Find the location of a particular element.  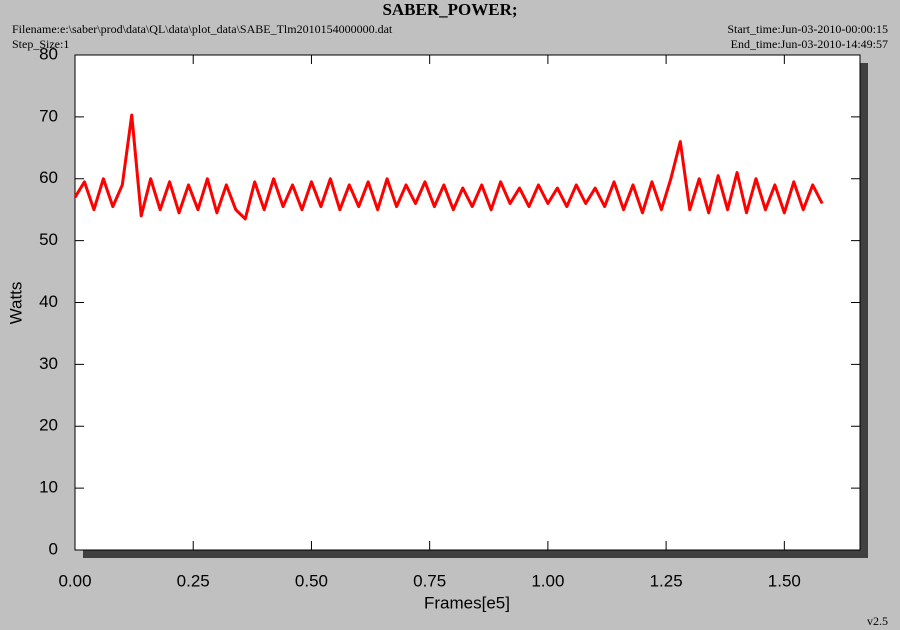

end-time: End_time:Jun-03-2010-14:49:57 is located at coordinates (809, 44).